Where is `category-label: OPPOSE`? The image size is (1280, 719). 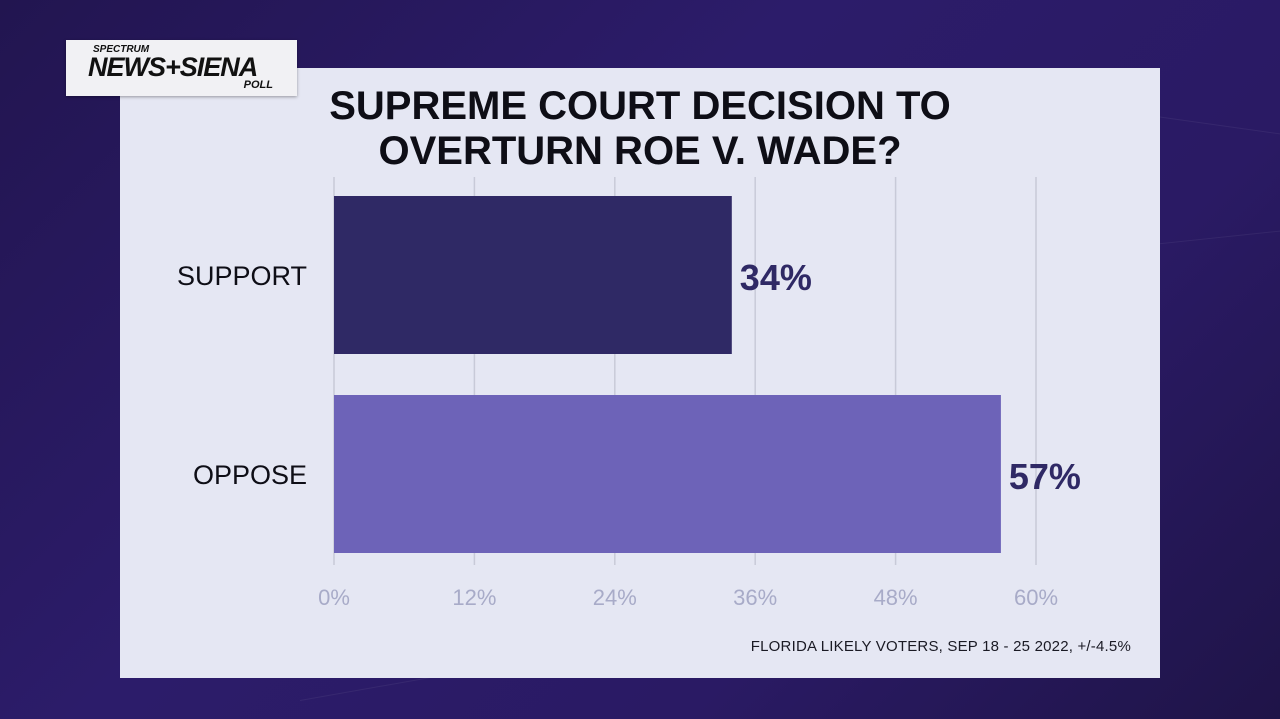 category-label: OPPOSE is located at coordinates (250, 475).